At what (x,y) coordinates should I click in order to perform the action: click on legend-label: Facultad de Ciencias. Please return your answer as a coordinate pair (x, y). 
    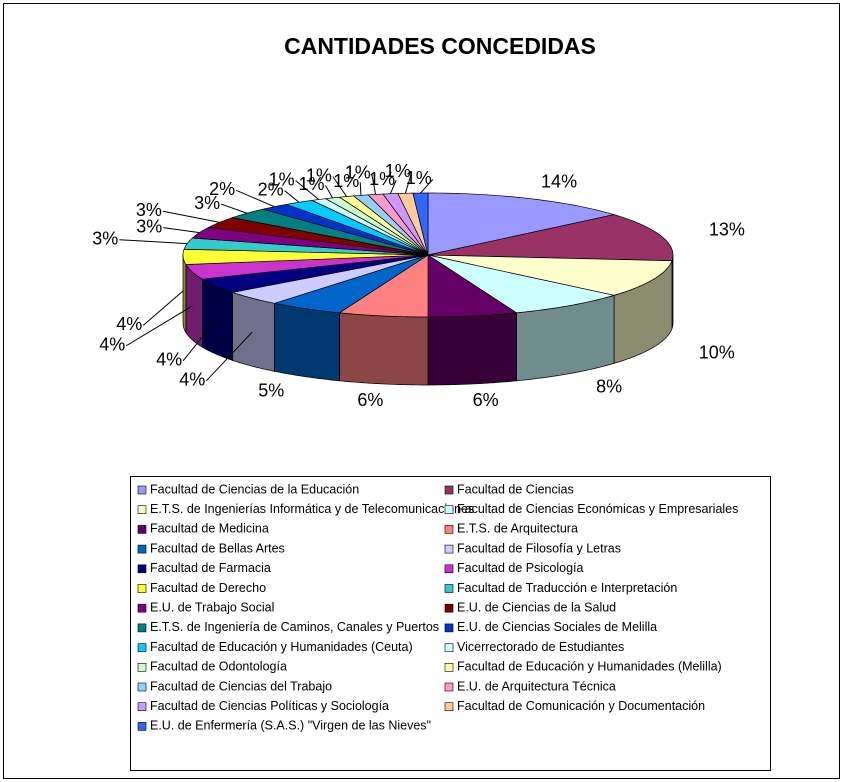
    Looking at the image, I should click on (515, 489).